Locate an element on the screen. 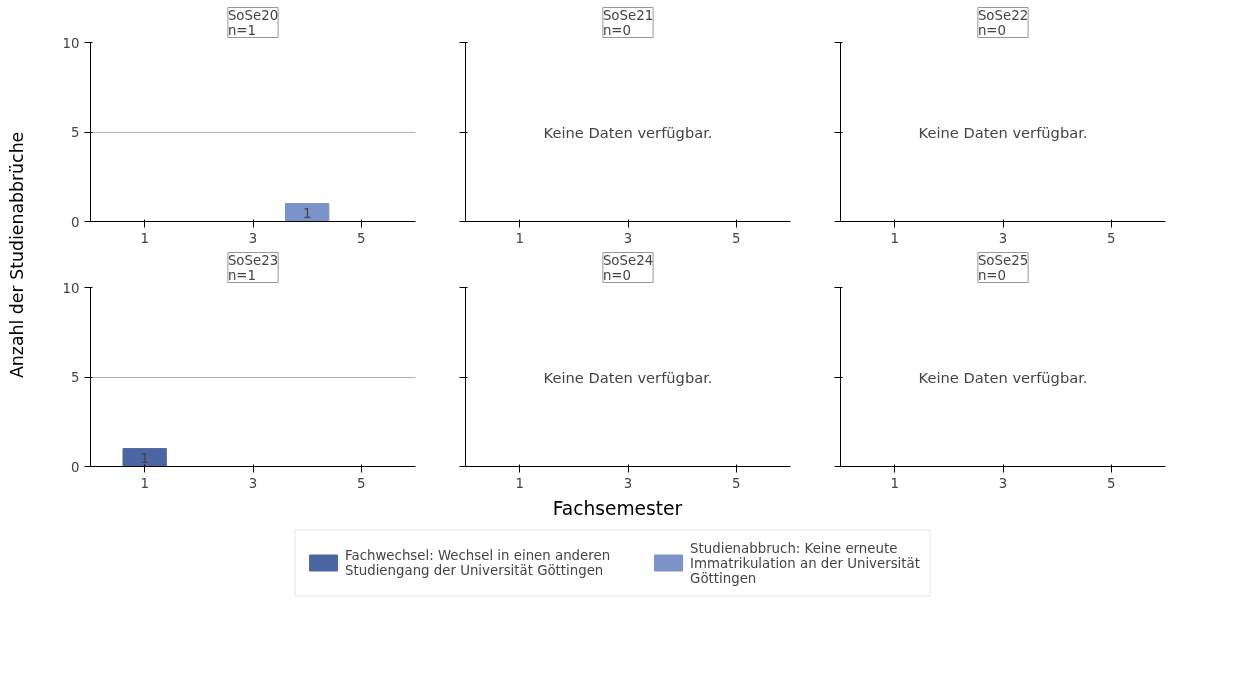  chart-title: SoSe25 n=0 is located at coordinates (1003, 267).